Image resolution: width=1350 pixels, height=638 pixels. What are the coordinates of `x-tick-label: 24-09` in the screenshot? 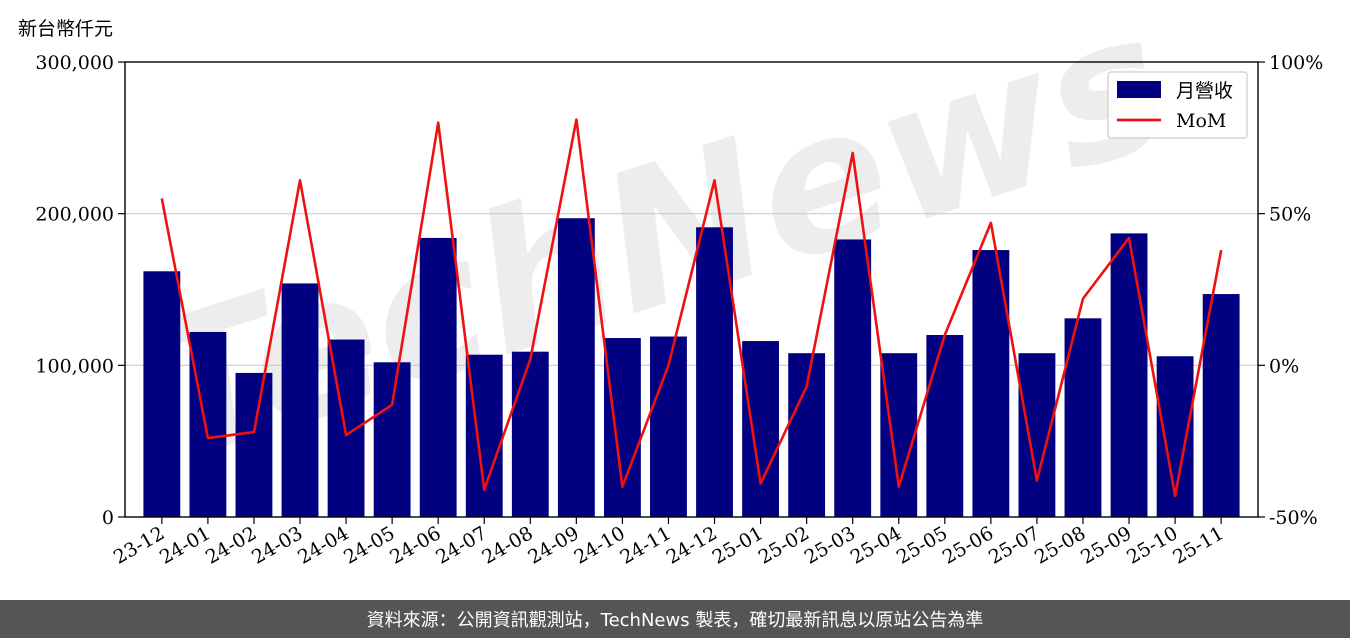 It's located at (553, 545).